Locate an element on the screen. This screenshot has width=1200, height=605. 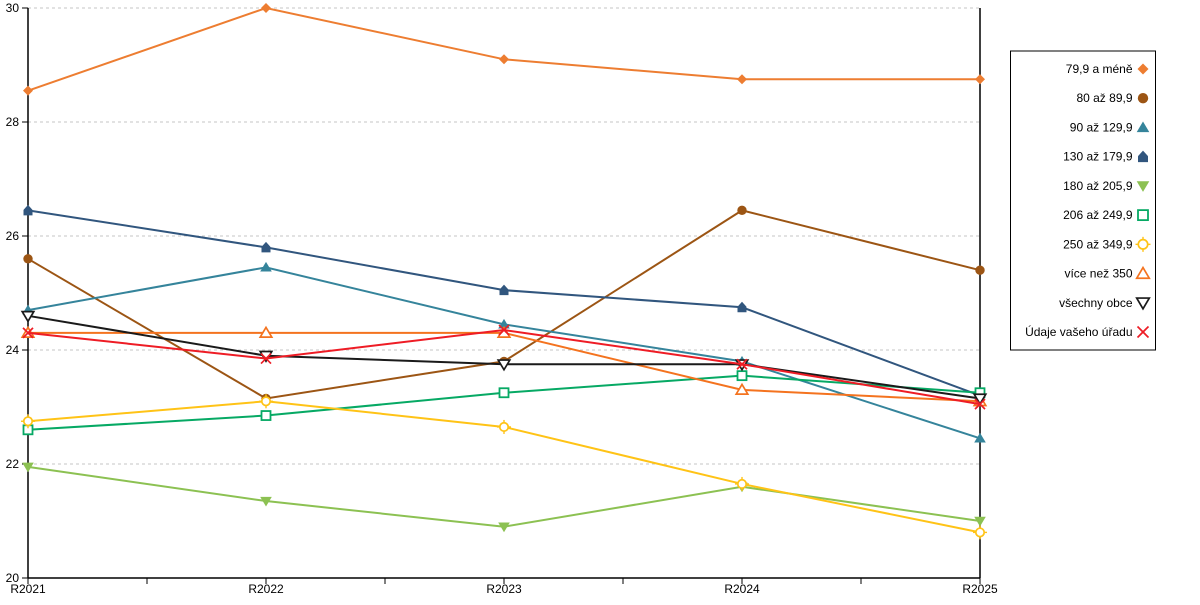
legend-label: 180 až 205,9 is located at coordinates (1098, 186).